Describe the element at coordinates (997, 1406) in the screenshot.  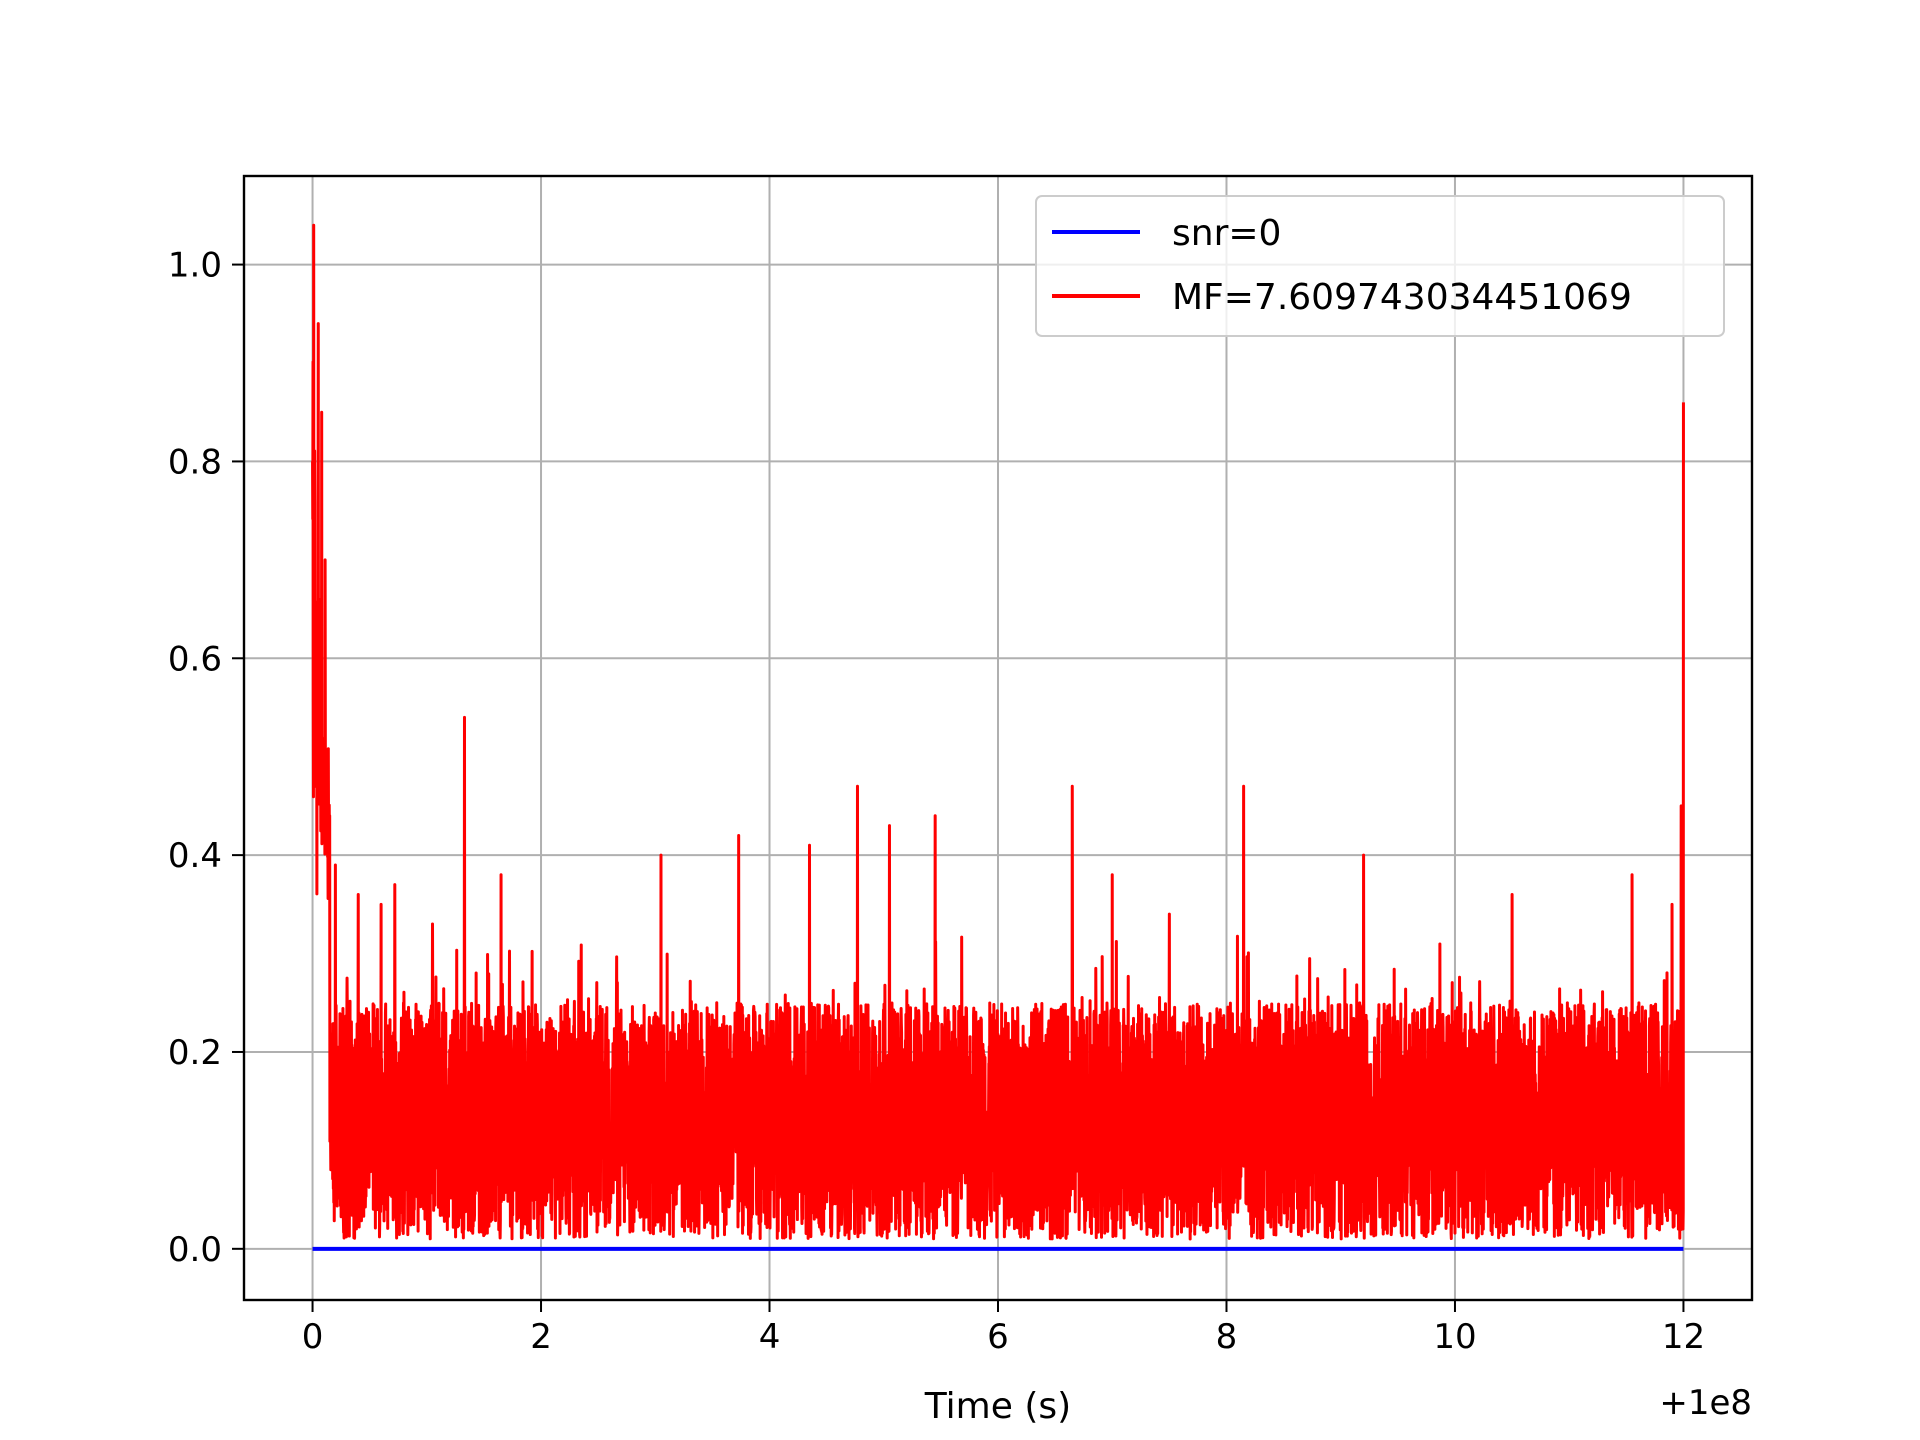
I see `x-axis-label: Time (s)` at that location.